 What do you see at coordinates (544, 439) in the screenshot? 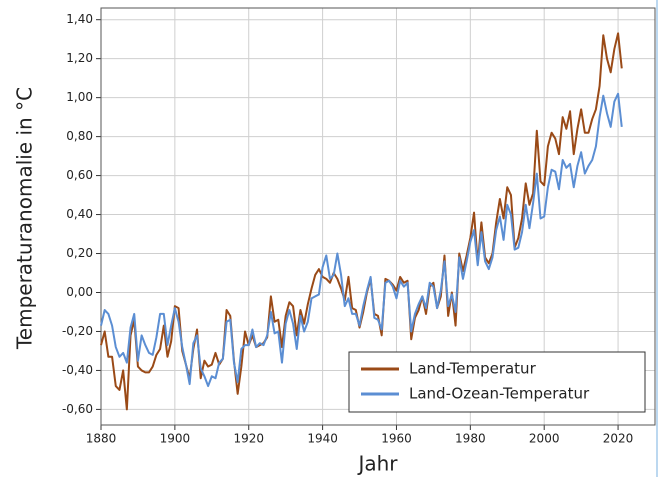
I see `x-tick-label: 2000` at bounding box center [544, 439].